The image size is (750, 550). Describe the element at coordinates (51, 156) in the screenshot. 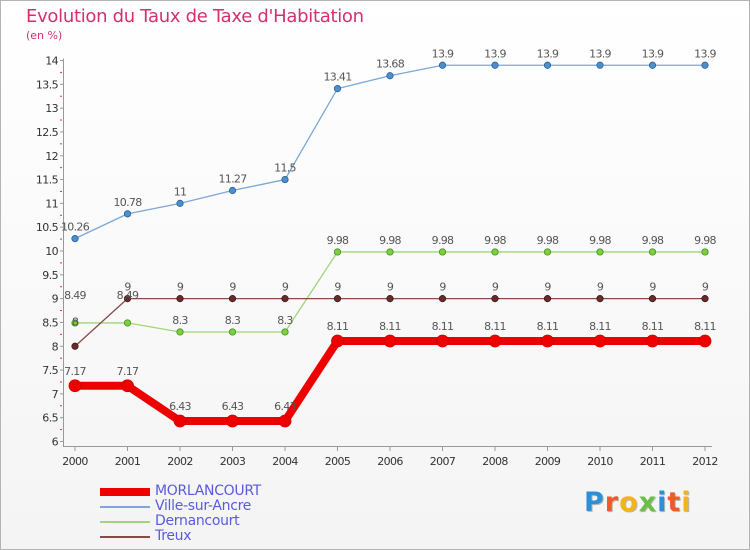

I see `y-tick-label: 12` at that location.